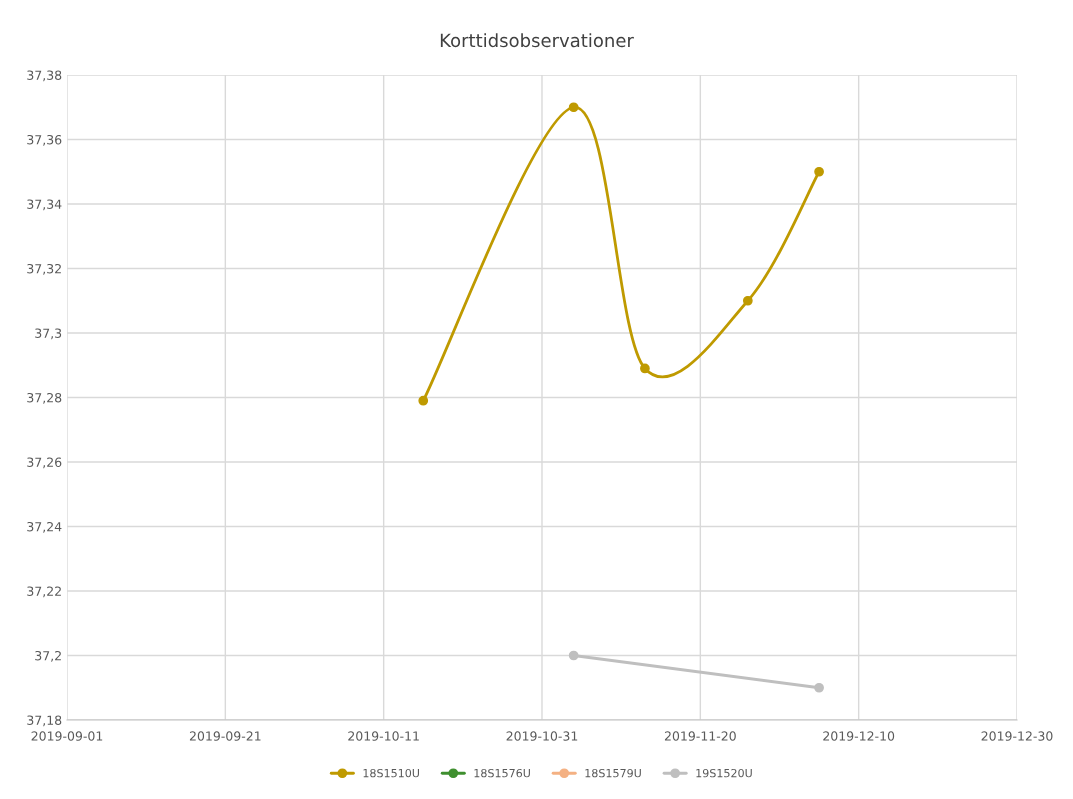 The height and width of the screenshot is (799, 1073). Describe the element at coordinates (44, 527) in the screenshot. I see `y-tick-label: 37,24` at that location.